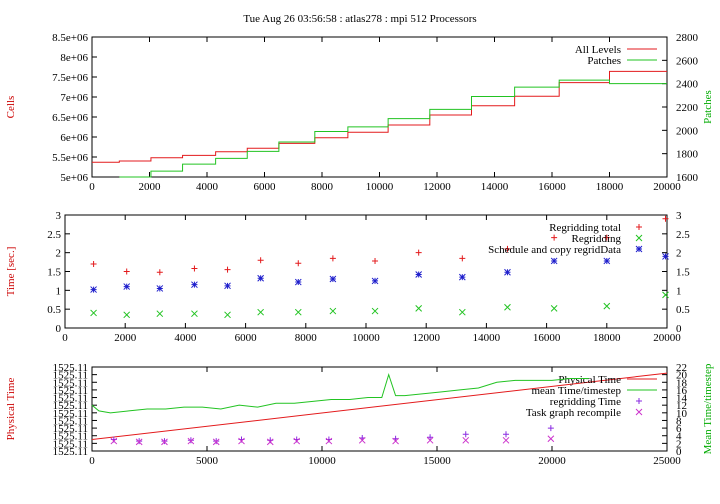  Describe the element at coordinates (604, 61) in the screenshot. I see `legend-label: Patches` at that location.